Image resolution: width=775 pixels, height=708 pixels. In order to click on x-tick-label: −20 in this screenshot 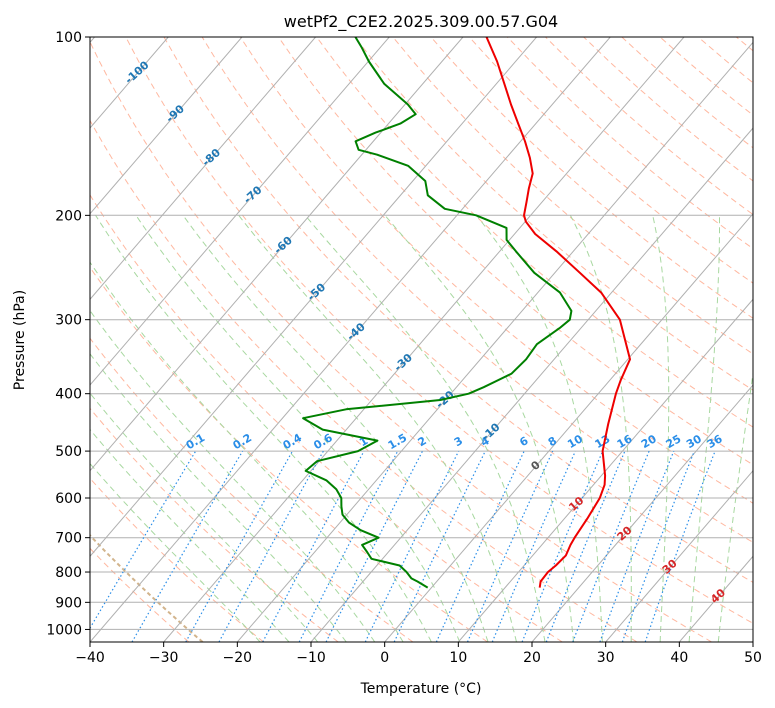, I will do `click(238, 658)`.